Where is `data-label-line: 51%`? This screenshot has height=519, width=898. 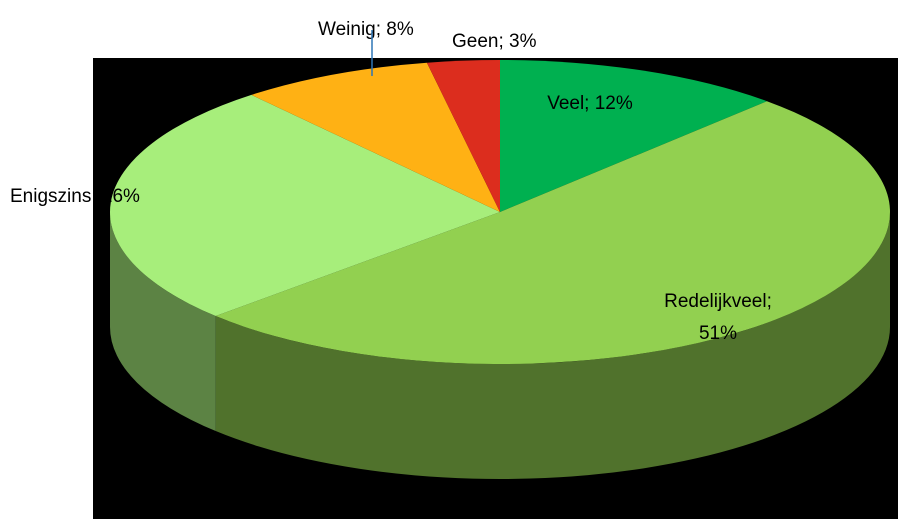
data-label-line: 51% is located at coordinates (718, 333).